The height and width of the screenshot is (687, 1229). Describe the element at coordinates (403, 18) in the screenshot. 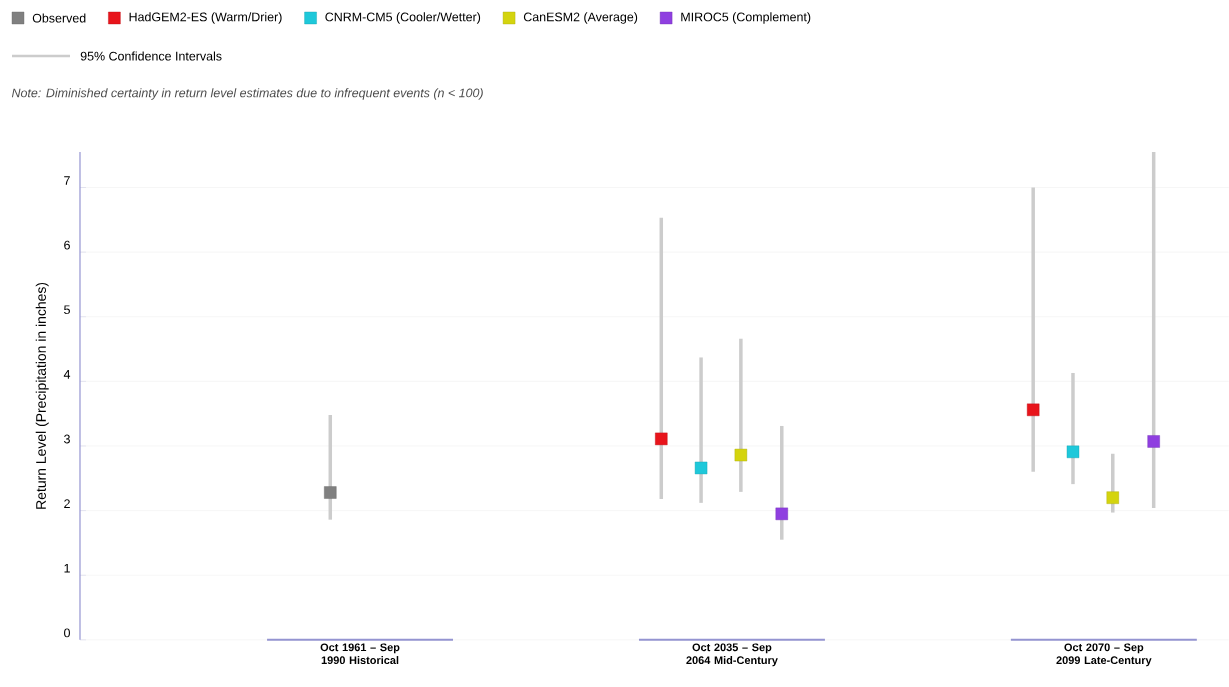

I see `legend-label: CNRM-CM5 (Cooler/Wetter)` at that location.